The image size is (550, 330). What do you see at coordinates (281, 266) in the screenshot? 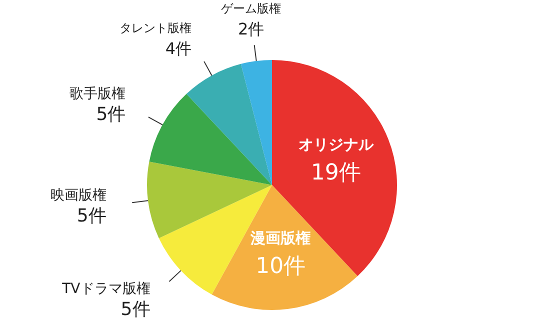
I see `data-label: 10件` at bounding box center [281, 266].